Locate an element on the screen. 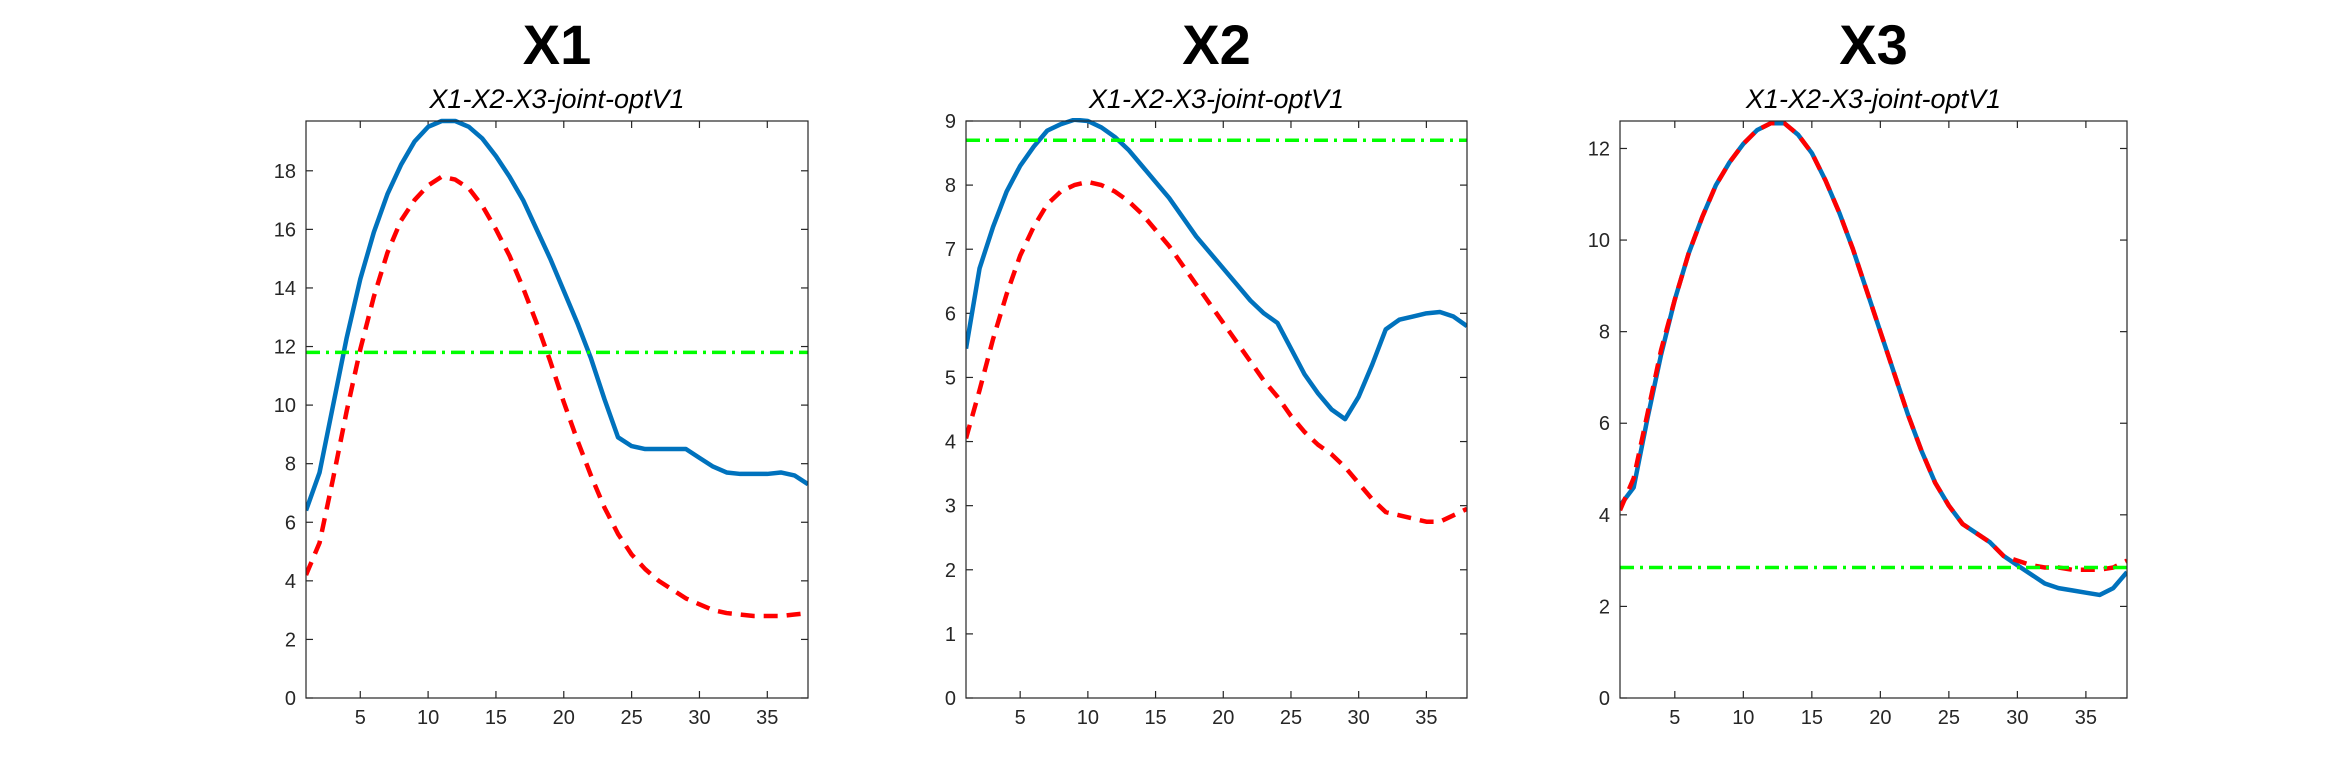  y-tick-label: 5 is located at coordinates (950, 378).